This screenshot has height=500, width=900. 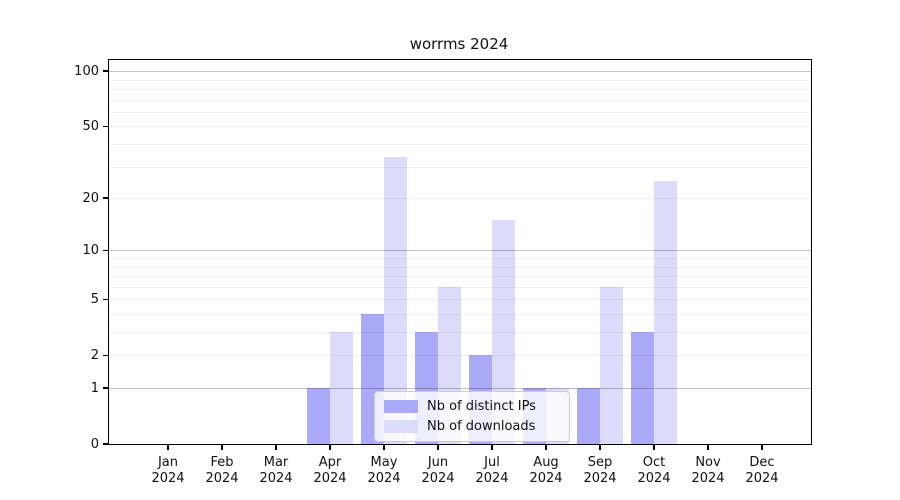 I want to click on x-tick-month: May, so click(x=384, y=462).